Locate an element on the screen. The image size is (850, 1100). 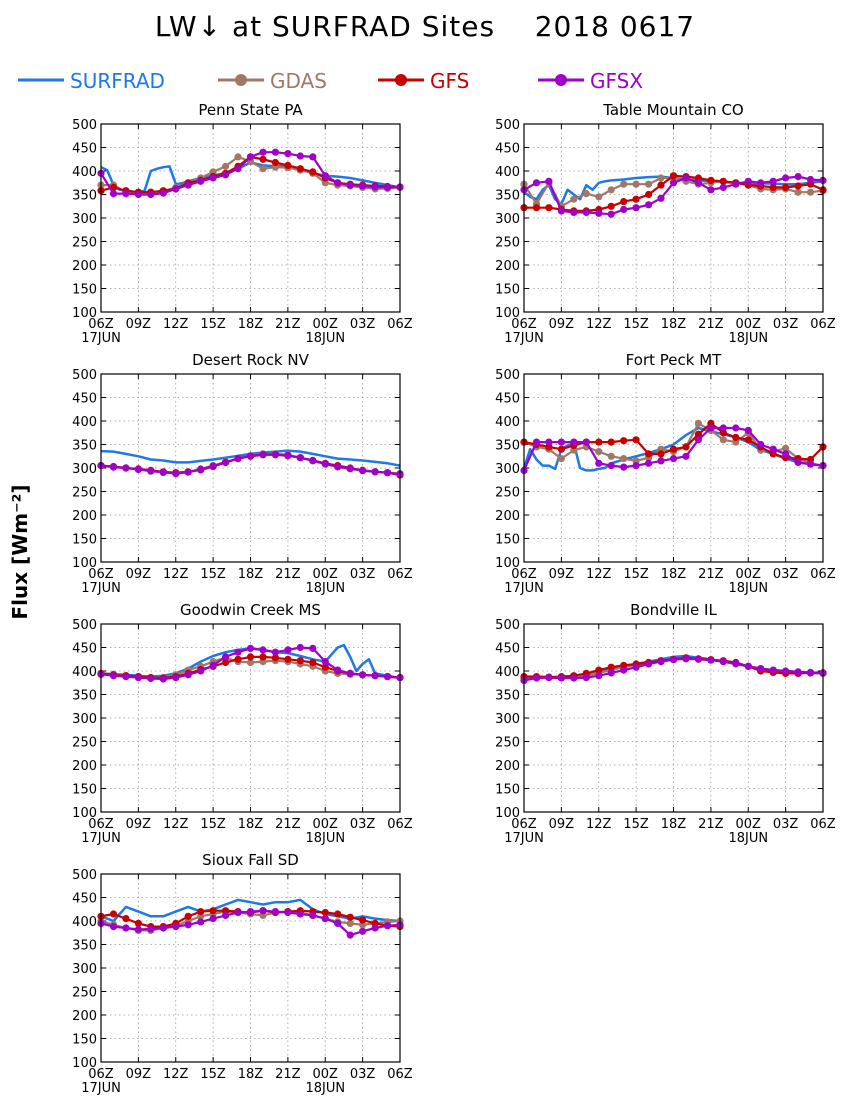
x-date-label: 18JUN is located at coordinates (748, 588).